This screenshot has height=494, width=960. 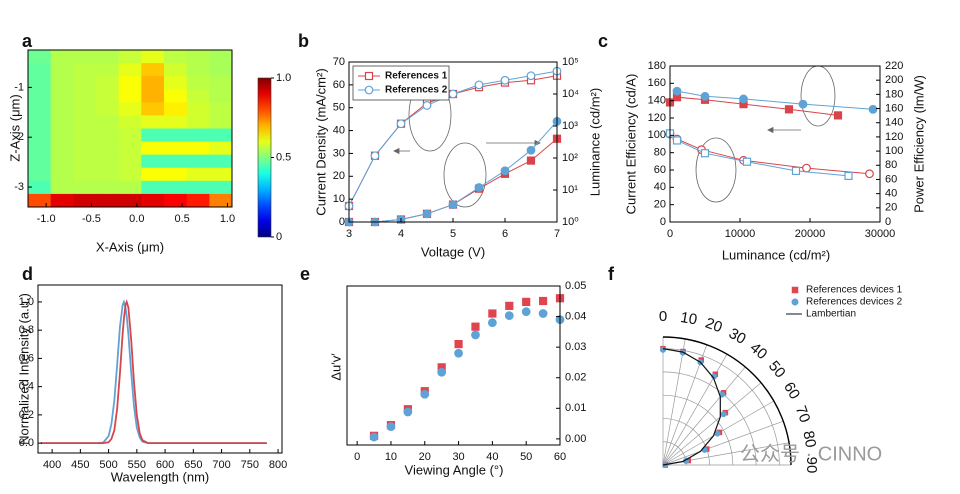 I want to click on theta-tick-label: 60, so click(x=791, y=390).